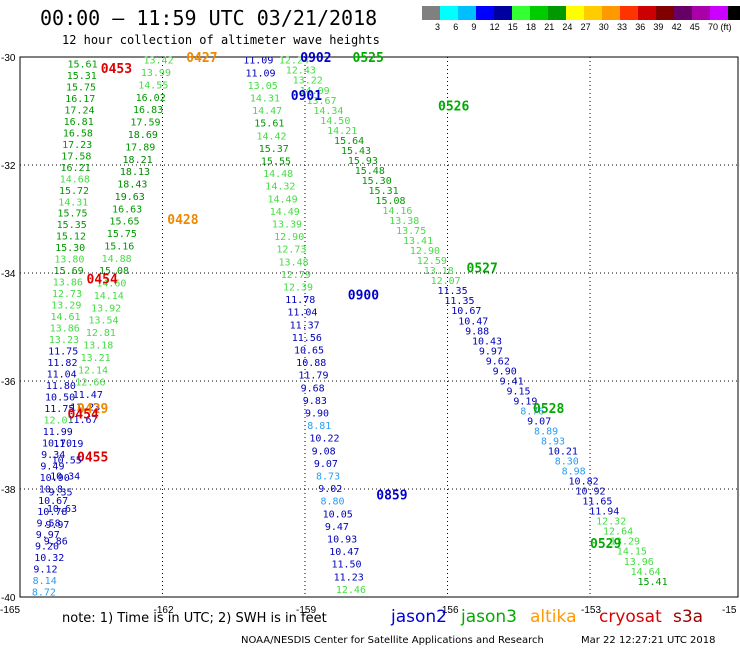 Image resolution: width=740 pixels, height=650 pixels. I want to click on wave-height-value: 15.12, so click(71, 237).